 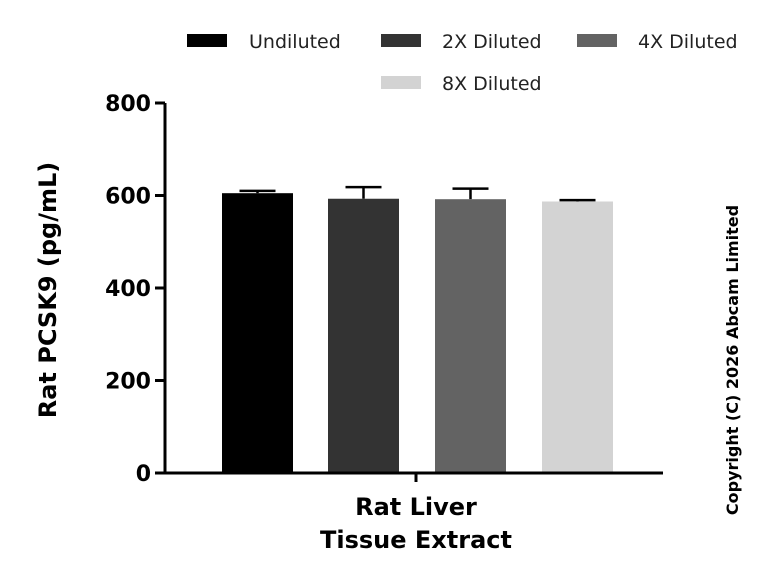 I want to click on legend-label: 4X Diluted, so click(x=688, y=42).